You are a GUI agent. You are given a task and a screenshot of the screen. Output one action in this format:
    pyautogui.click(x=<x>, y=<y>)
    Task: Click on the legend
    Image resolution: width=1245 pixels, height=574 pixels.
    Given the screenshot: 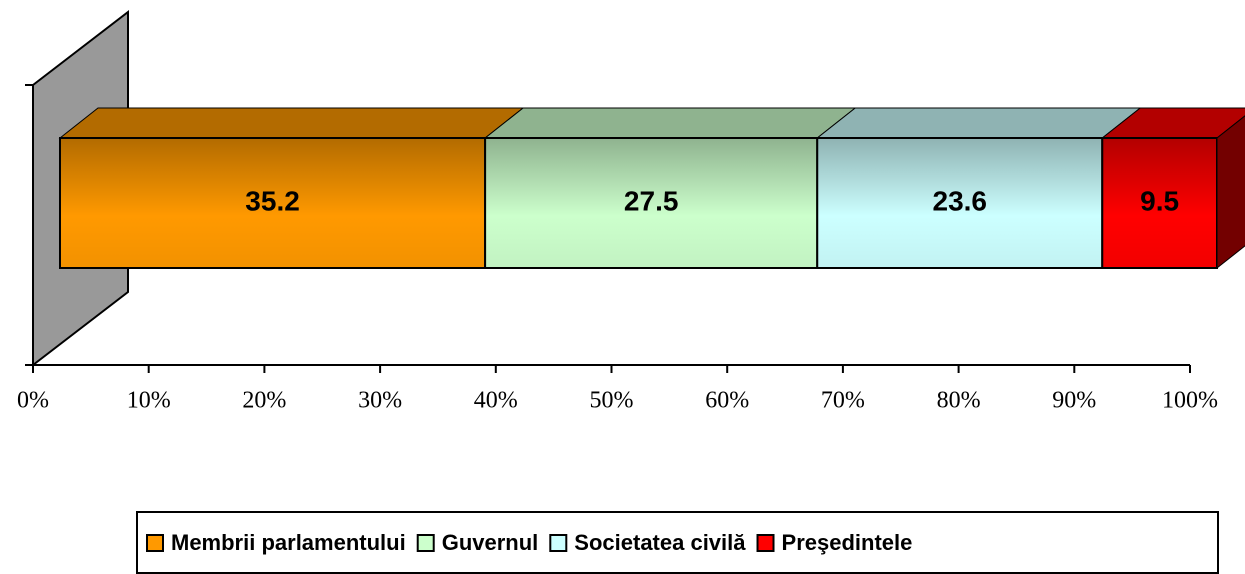 What is the action you would take?
    pyautogui.click(x=677, y=542)
    